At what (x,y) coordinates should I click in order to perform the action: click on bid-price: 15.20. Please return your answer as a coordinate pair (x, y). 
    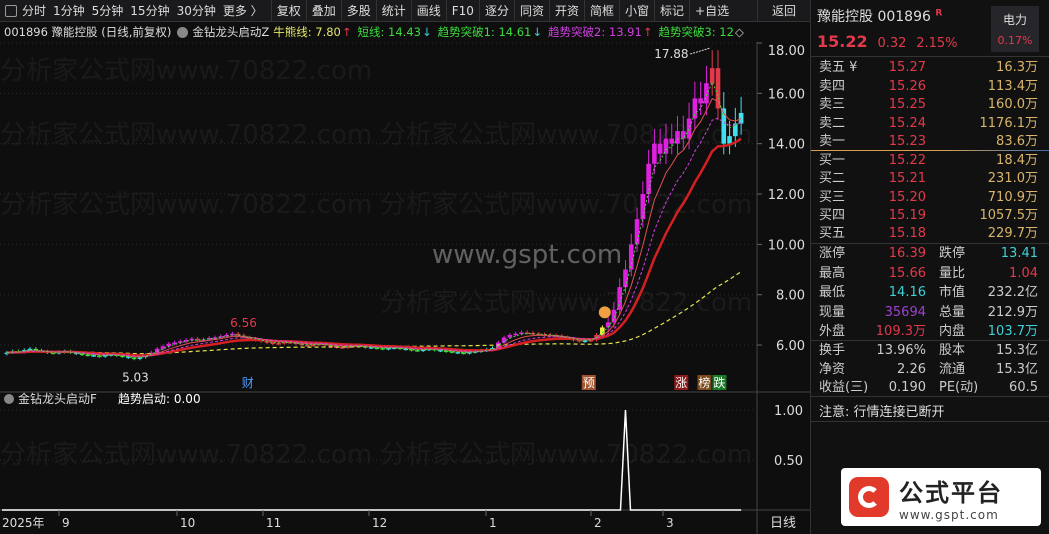
    Looking at the image, I should click on (907, 197).